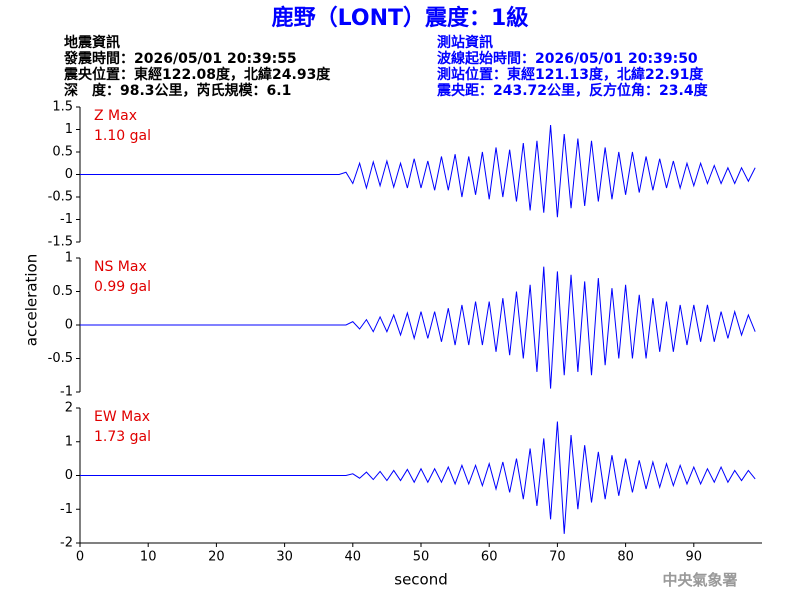 The height and width of the screenshot is (600, 800). What do you see at coordinates (177, 90) in the screenshot?
I see `info-line: 深 度：98.3公里，芮氏規模：6.1` at bounding box center [177, 90].